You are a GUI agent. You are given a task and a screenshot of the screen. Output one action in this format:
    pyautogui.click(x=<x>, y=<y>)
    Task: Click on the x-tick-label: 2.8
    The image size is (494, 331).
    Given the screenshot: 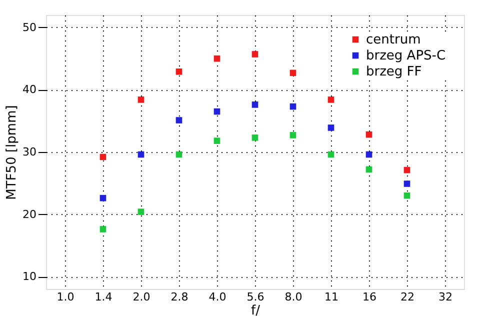 What is the action you would take?
    pyautogui.click(x=179, y=297)
    